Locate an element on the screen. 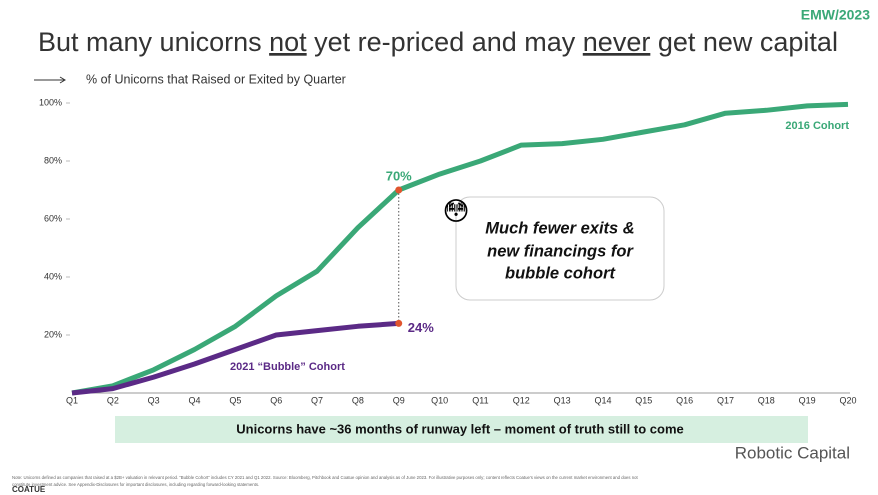 The image size is (878, 495). x-tick-label: Q9 is located at coordinates (399, 400).